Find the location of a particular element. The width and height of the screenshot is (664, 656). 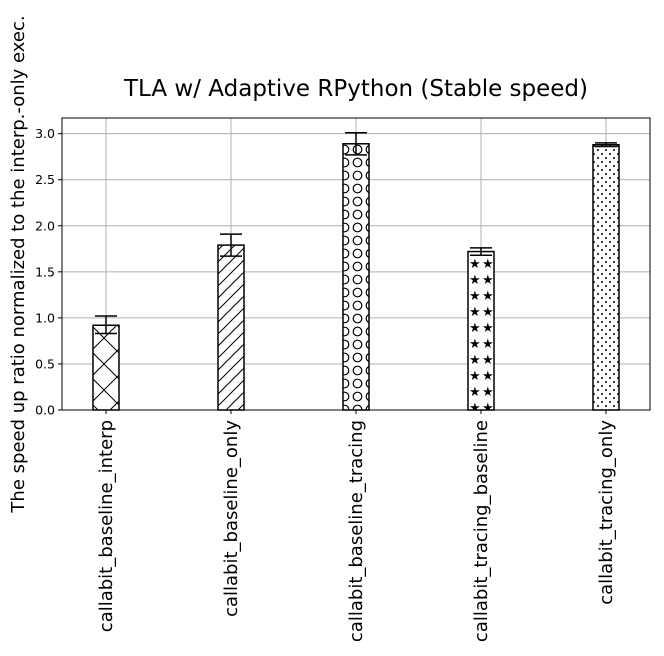

y-tick-label: 3.0 is located at coordinates (45, 133).